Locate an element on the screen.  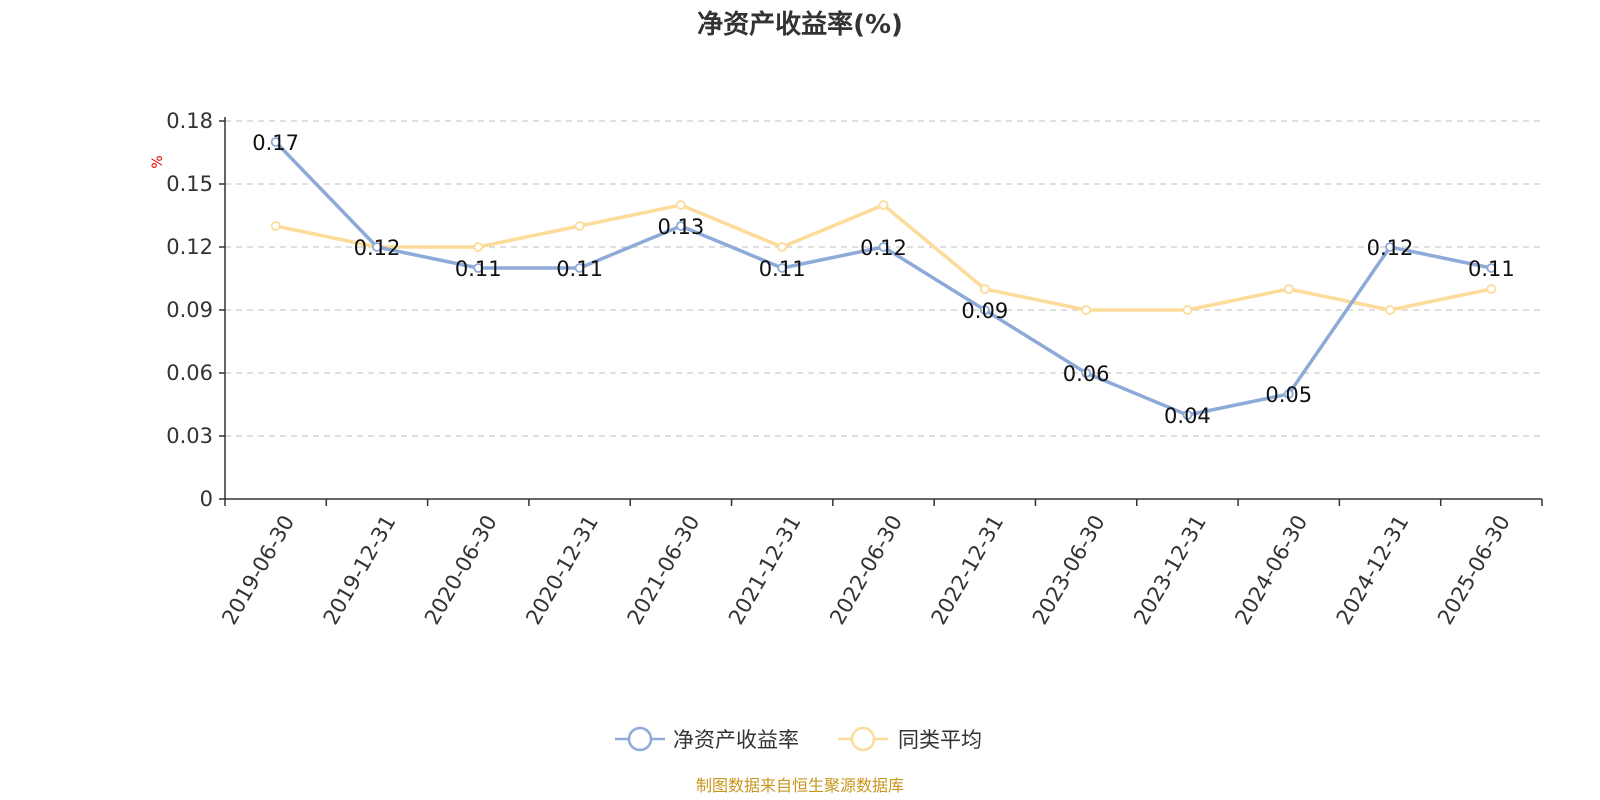
x-tick-label: 2024-06-30 is located at coordinates (1271, 570).